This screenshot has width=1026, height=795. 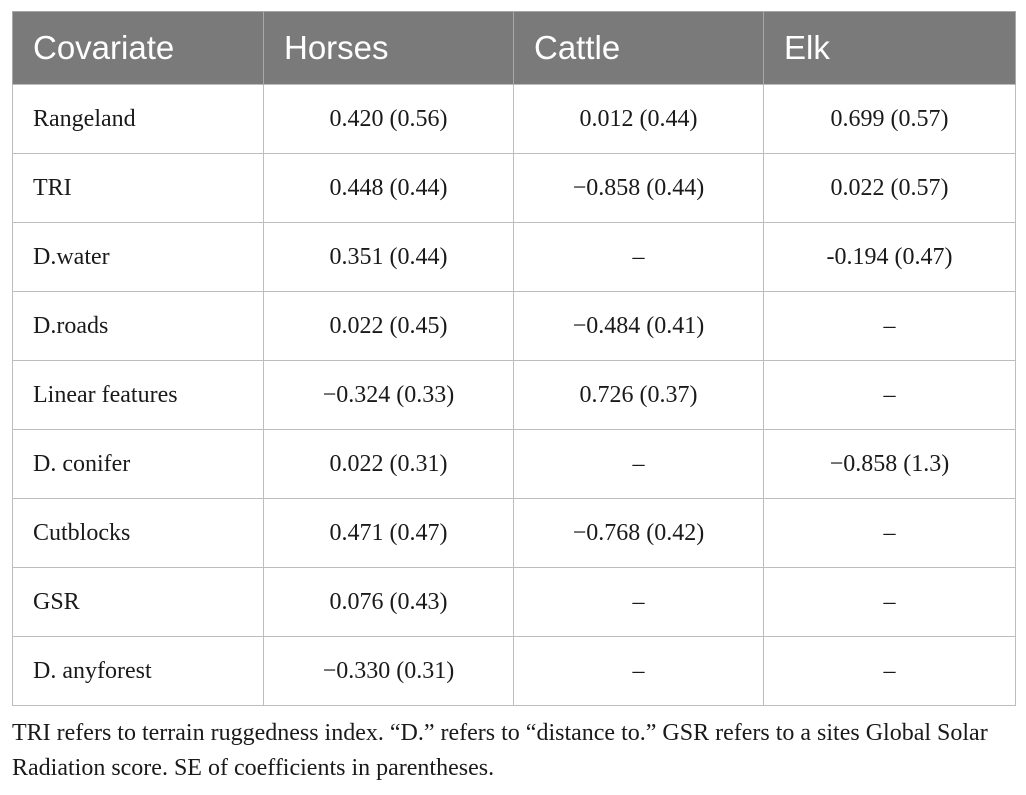 What do you see at coordinates (889, 119) in the screenshot?
I see `elk-cell: 0.699 (0.57)` at bounding box center [889, 119].